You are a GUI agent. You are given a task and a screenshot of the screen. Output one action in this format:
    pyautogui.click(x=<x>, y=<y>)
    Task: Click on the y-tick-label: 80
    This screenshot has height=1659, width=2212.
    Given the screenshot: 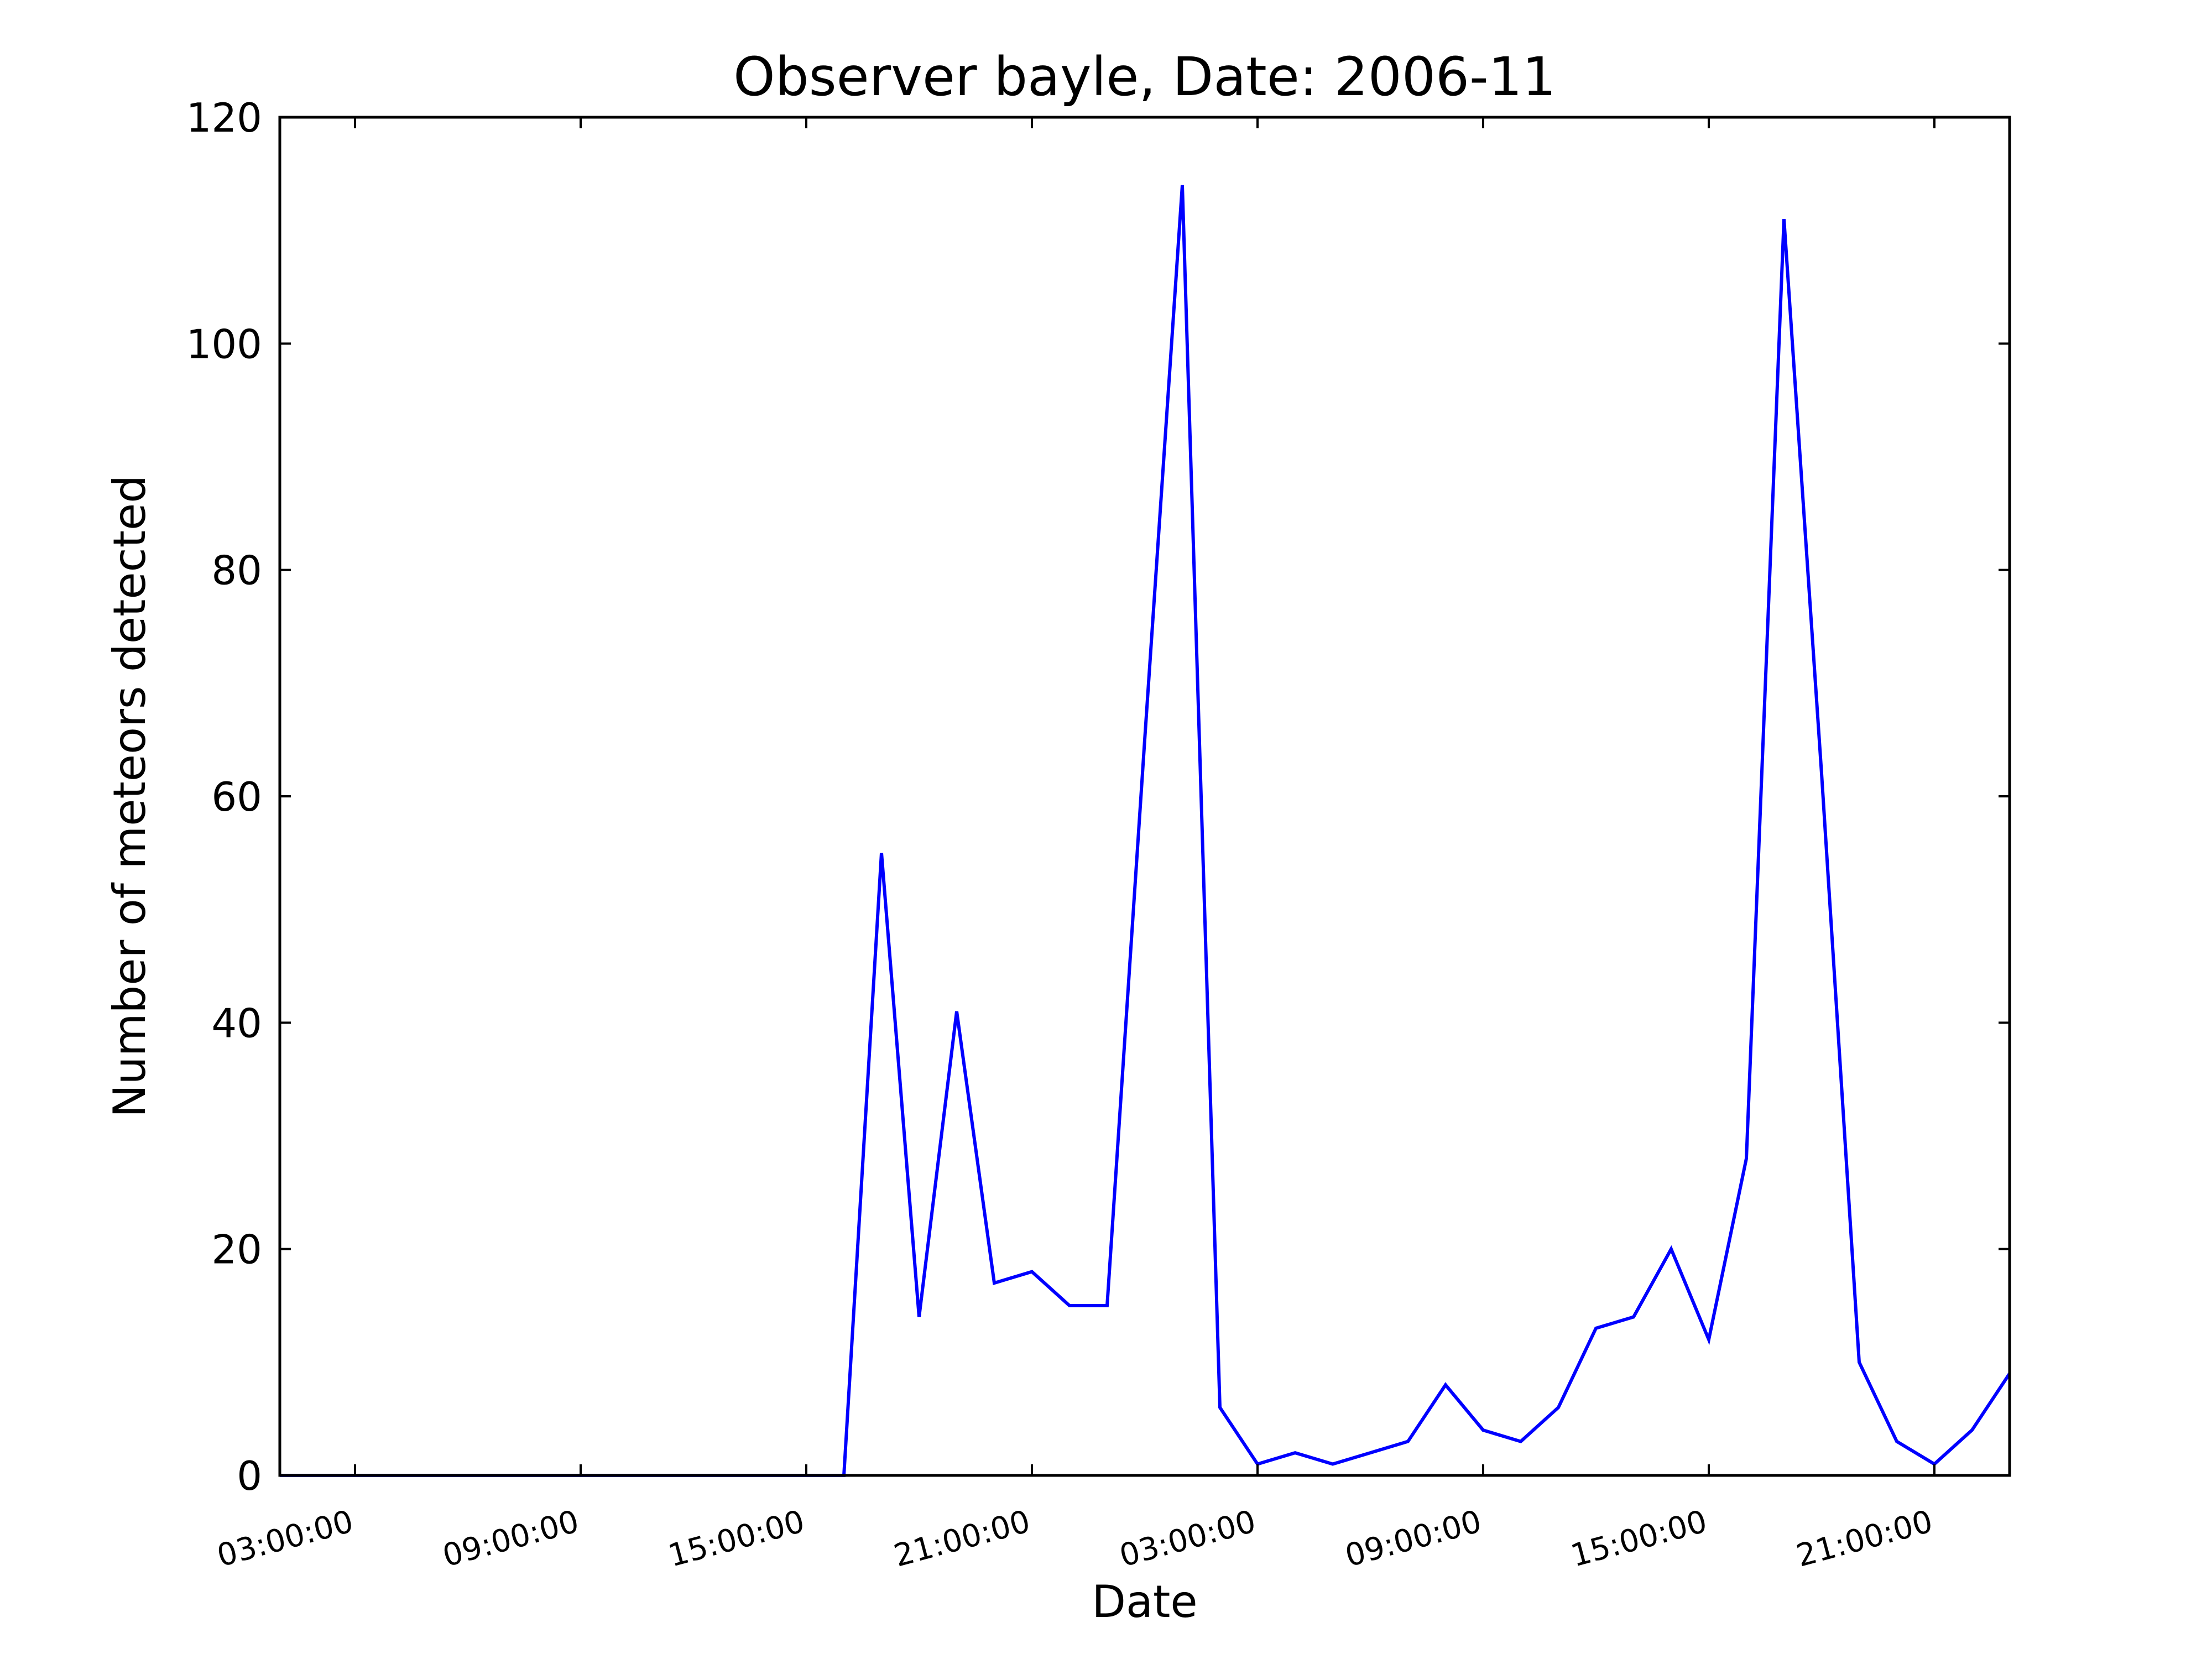 What is the action you would take?
    pyautogui.click(x=237, y=570)
    